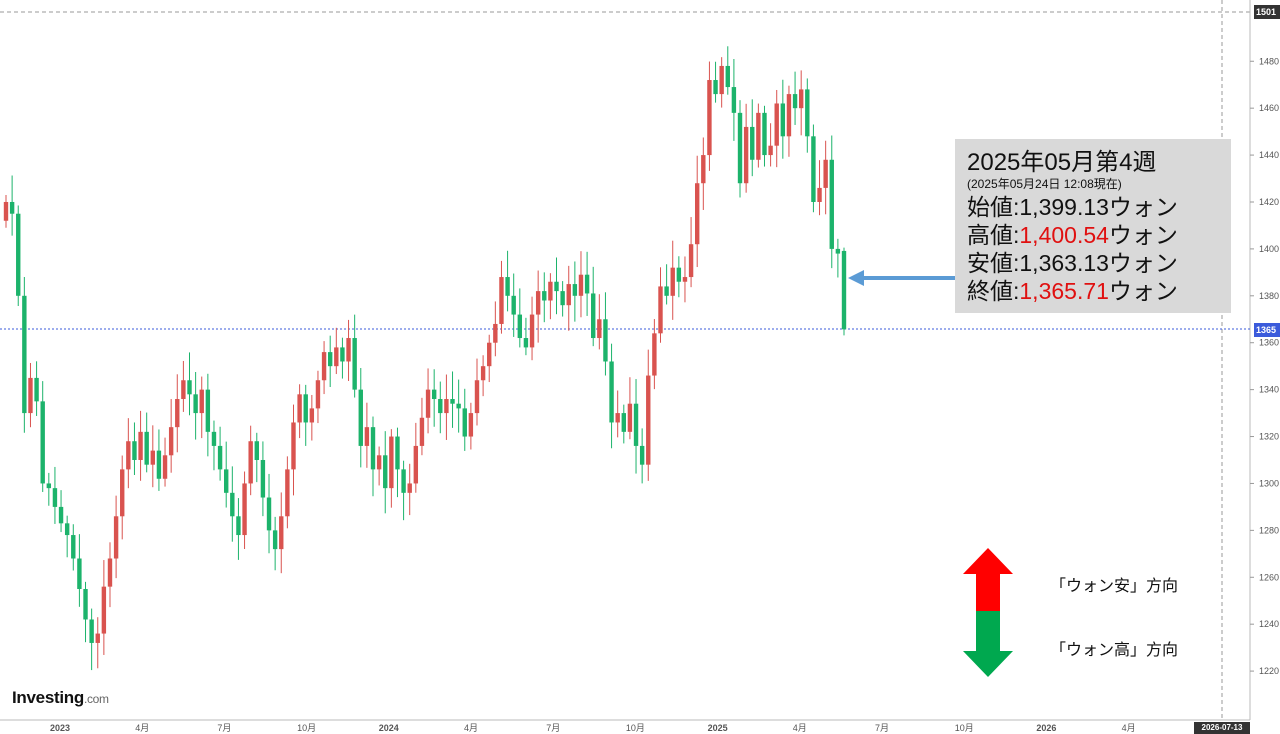  What do you see at coordinates (1143, 235) in the screenshot?
I see `high-unit: ウォン` at bounding box center [1143, 235].